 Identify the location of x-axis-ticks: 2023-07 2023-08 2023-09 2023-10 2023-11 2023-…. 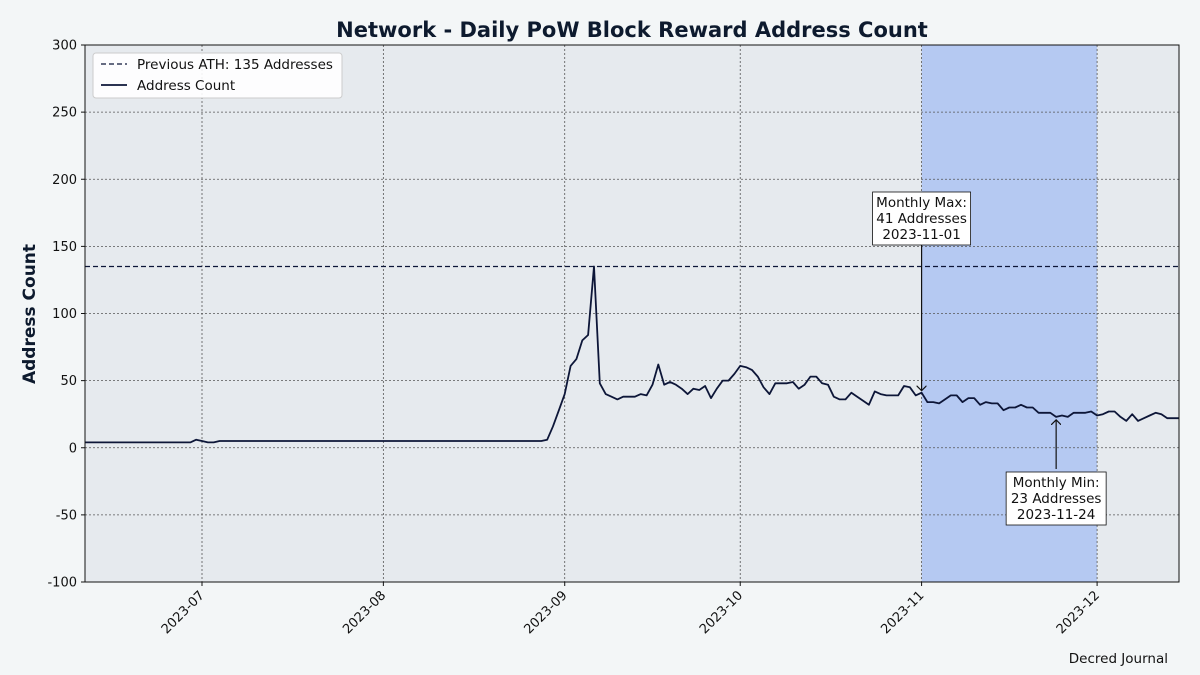
(631, 609).